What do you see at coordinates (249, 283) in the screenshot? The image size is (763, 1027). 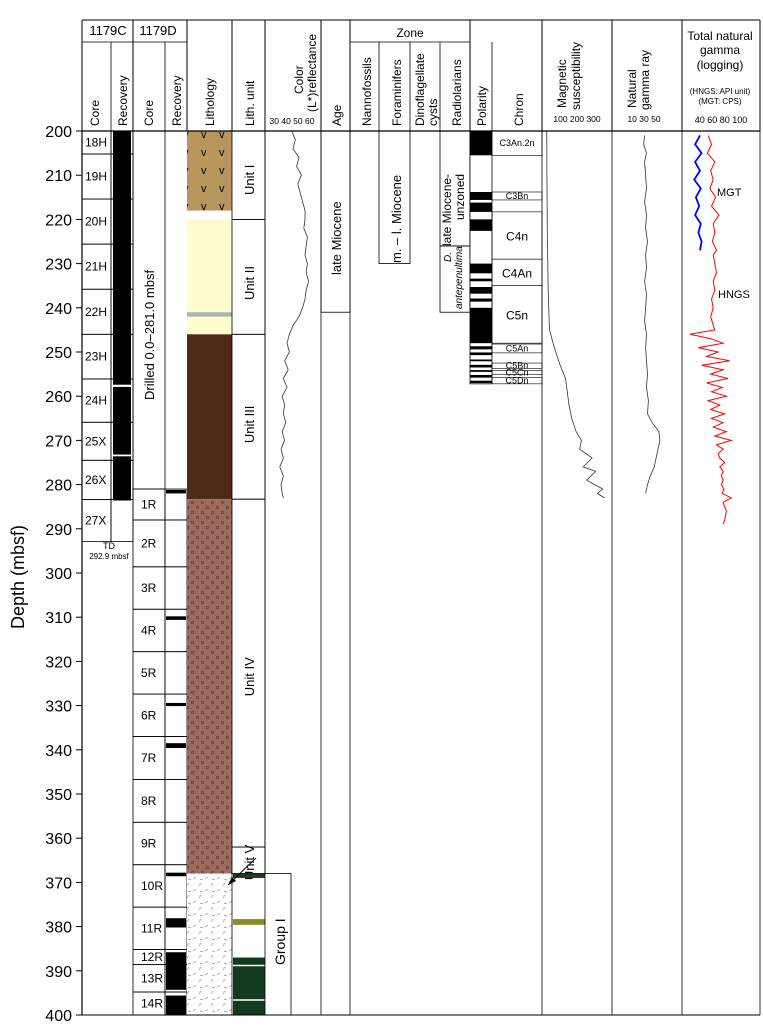 I see `lith-unit-label: Unit II` at bounding box center [249, 283].